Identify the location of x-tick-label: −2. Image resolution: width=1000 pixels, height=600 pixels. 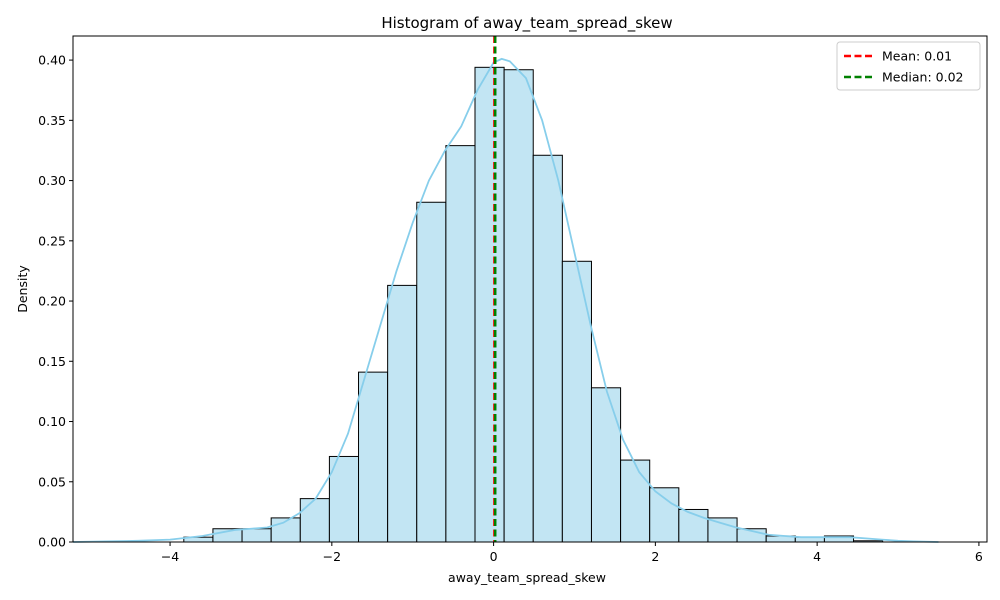
(332, 556).